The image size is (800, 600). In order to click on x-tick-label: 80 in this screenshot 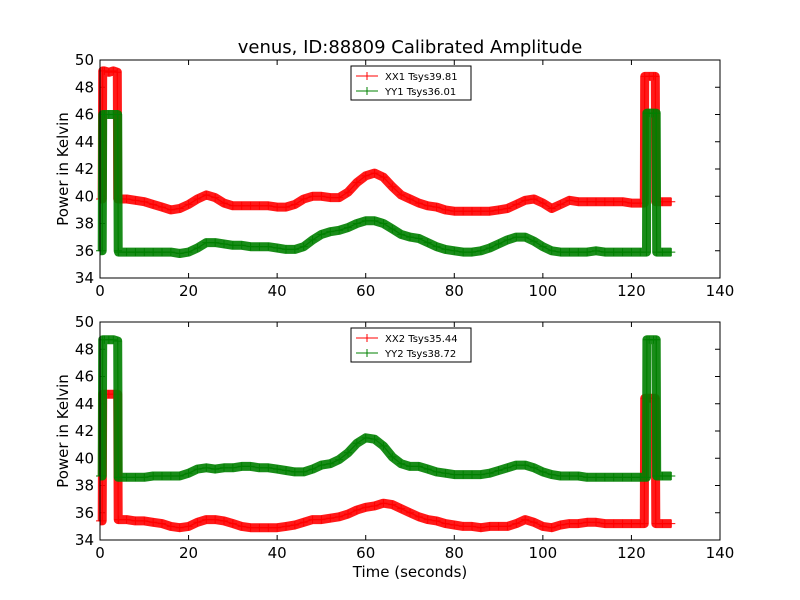, I will do `click(454, 553)`.